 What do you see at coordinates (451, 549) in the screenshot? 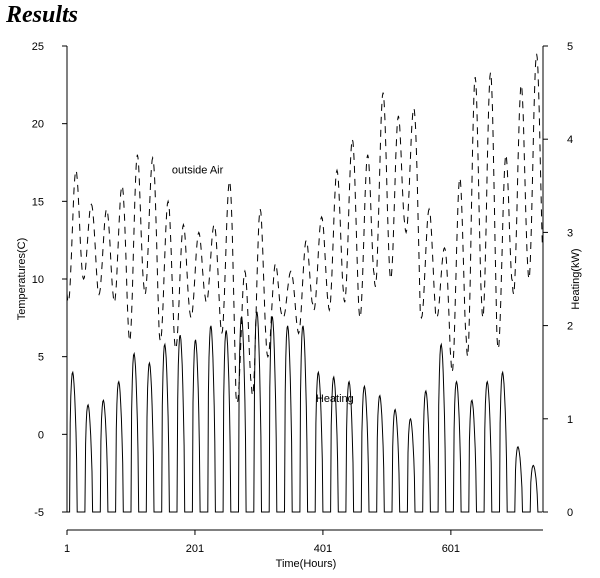
I see `x-tick-label: 601` at bounding box center [451, 549].